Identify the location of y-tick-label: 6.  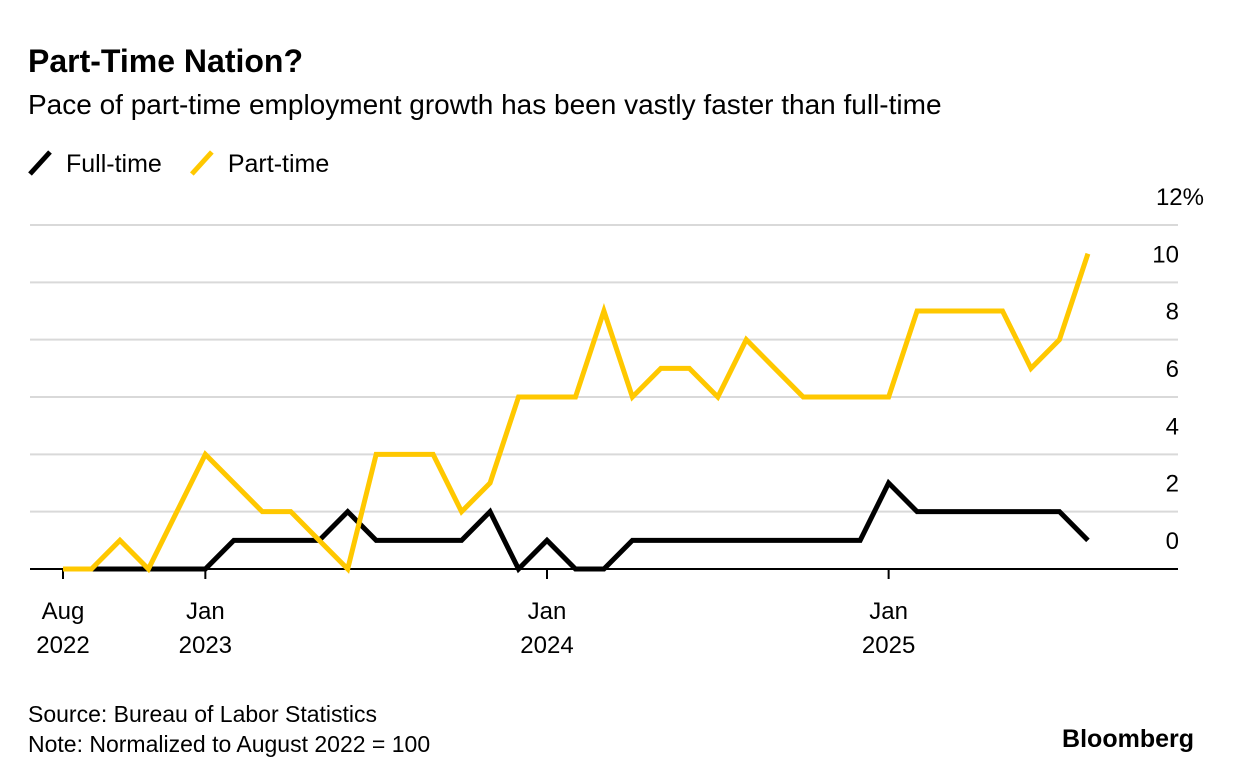
(1172, 369).